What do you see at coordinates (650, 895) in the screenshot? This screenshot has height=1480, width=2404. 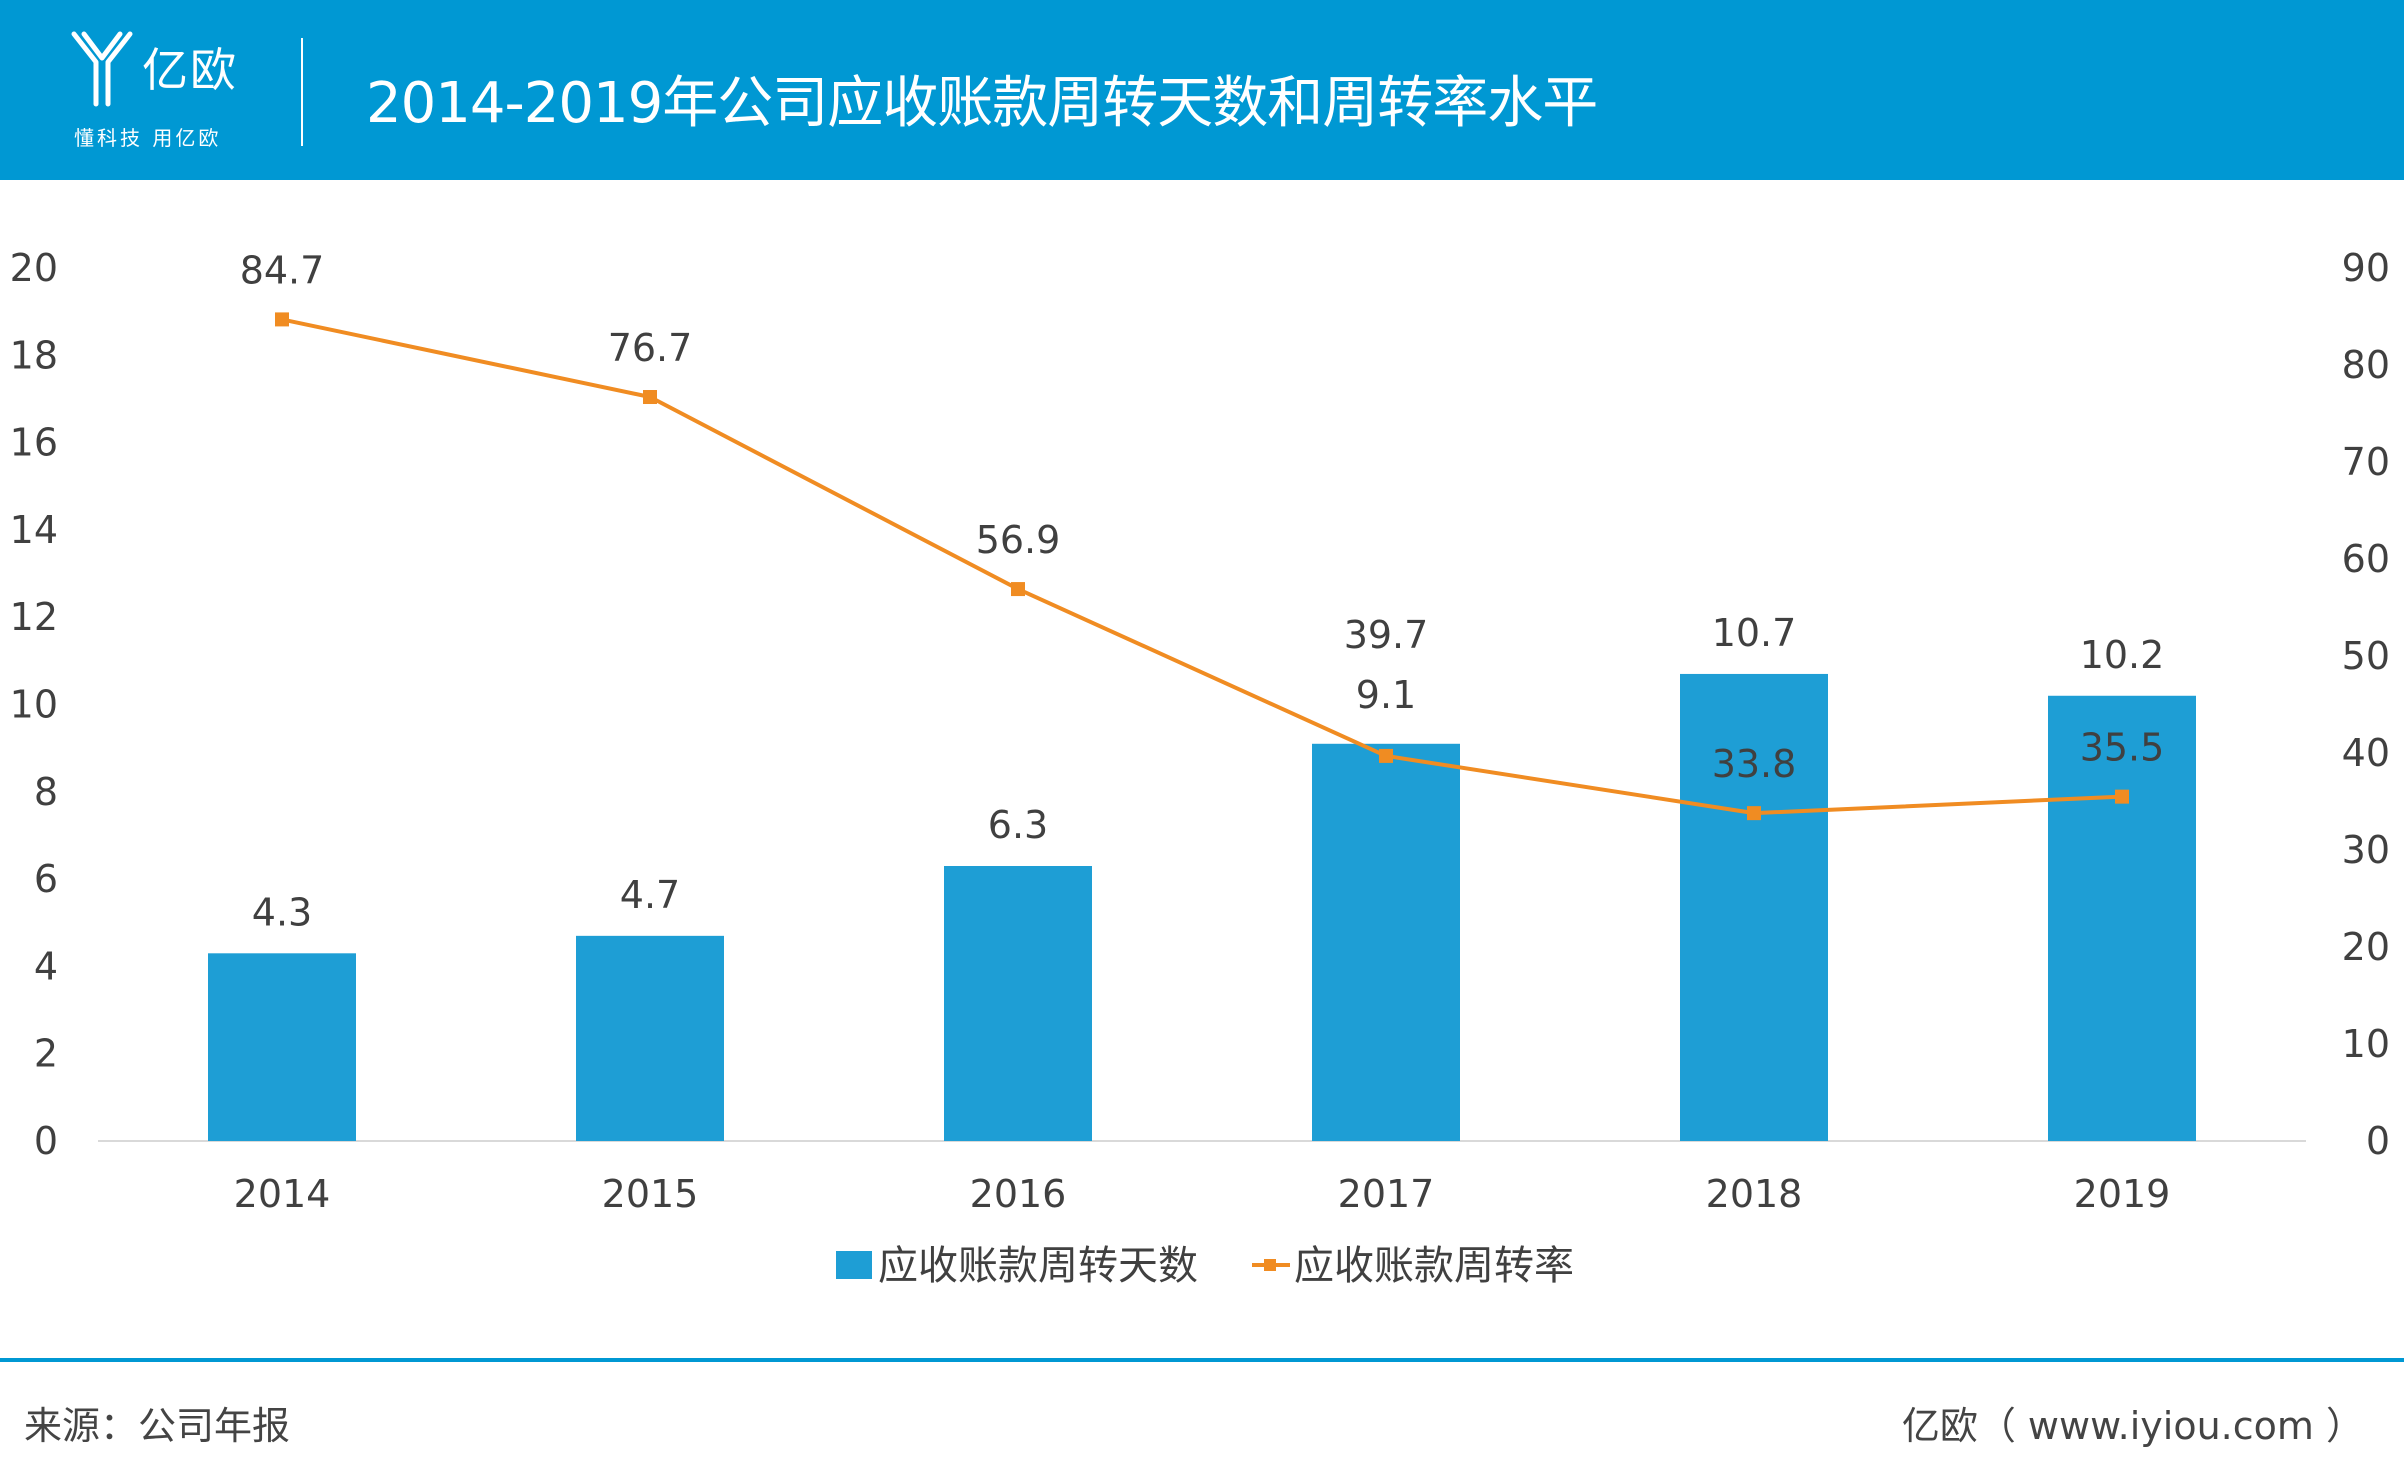 I see `bar-data-label: 4.7` at bounding box center [650, 895].